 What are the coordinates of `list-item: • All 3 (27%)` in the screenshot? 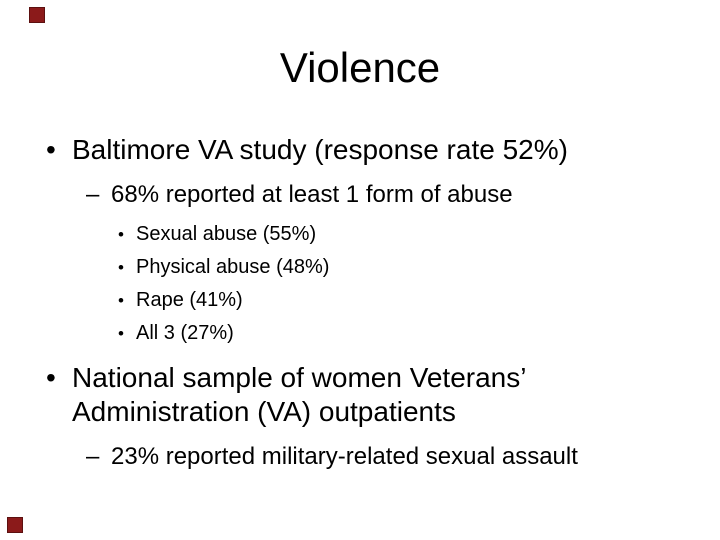 It's located at (223, 333).